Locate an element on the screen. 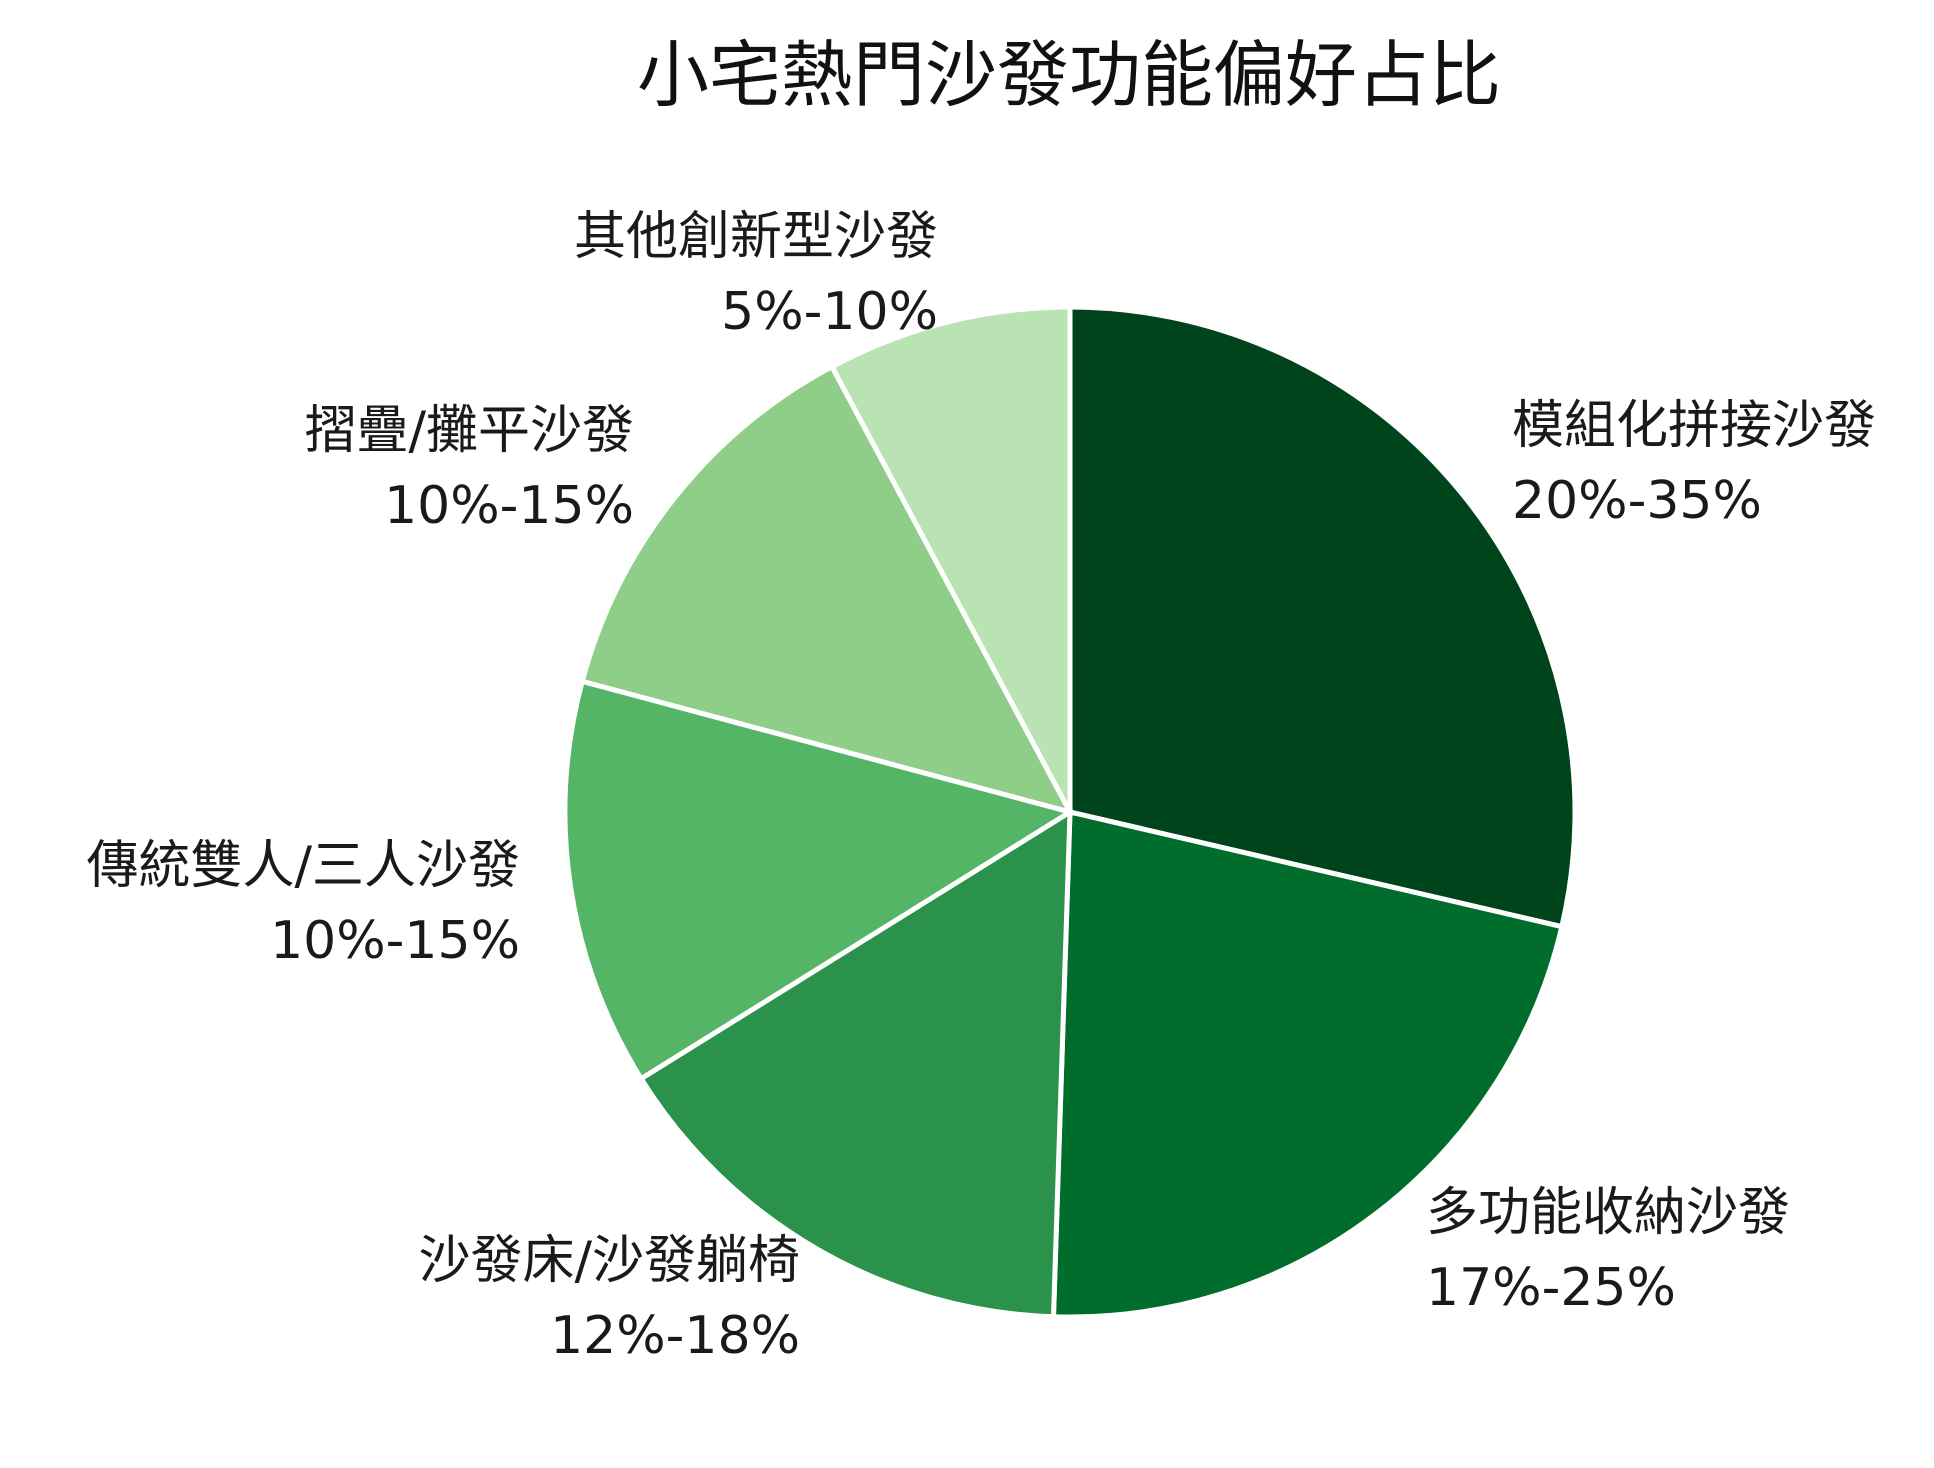  slice-label-range-3: 12%-18% is located at coordinates (675, 1336).